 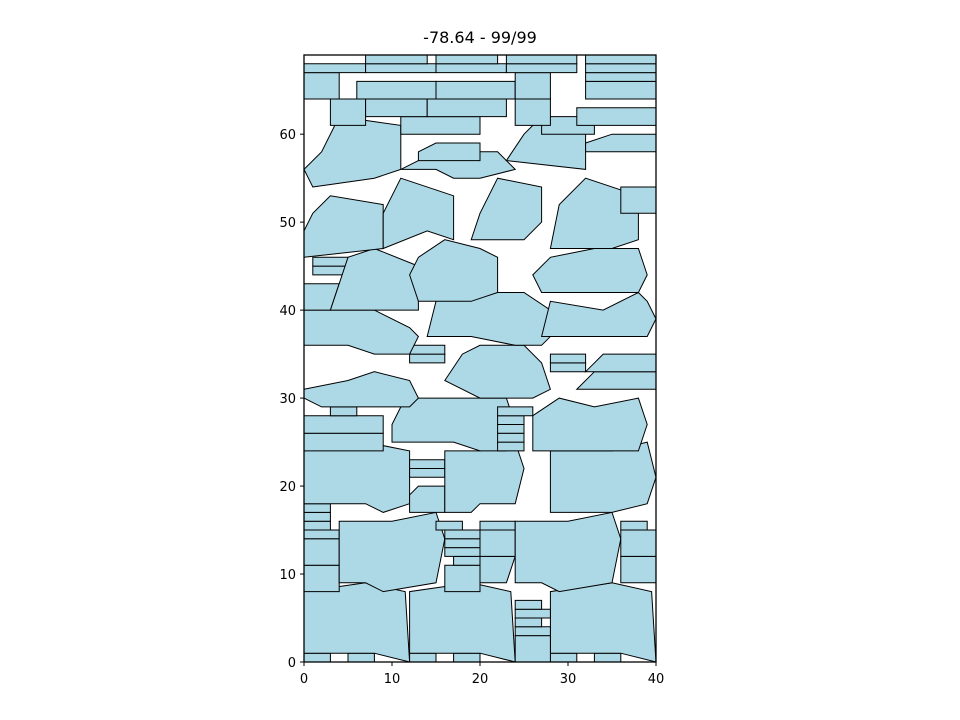 I want to click on y-tick-label: 50, so click(x=287, y=223).